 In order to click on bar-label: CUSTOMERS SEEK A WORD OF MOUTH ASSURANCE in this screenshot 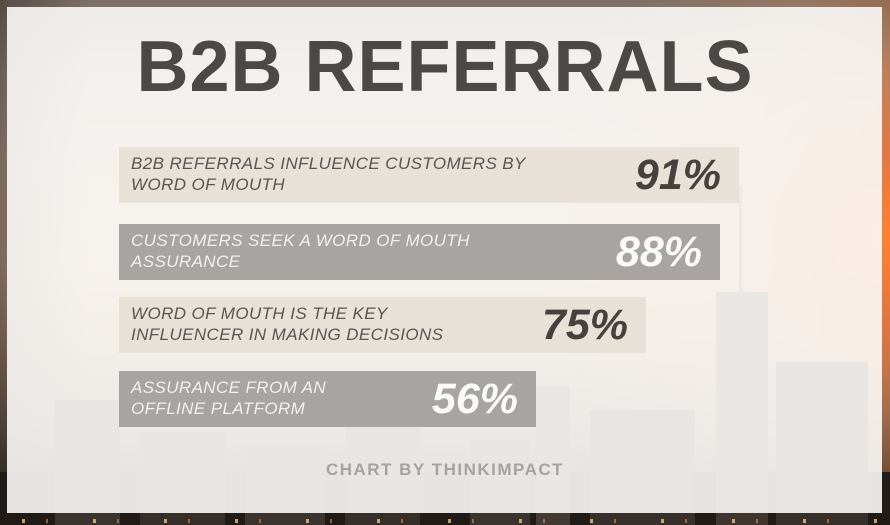, I will do `click(300, 251)`.